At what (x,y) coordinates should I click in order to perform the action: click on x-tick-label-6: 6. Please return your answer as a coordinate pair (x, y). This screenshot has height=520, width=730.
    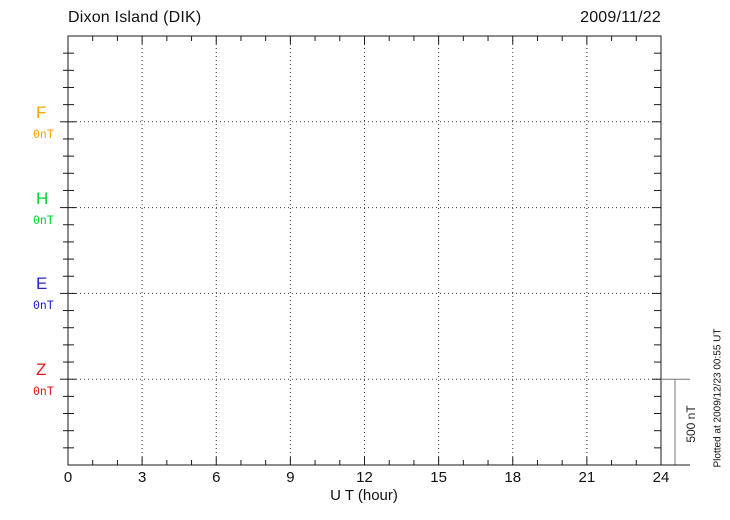
    Looking at the image, I should click on (216, 477).